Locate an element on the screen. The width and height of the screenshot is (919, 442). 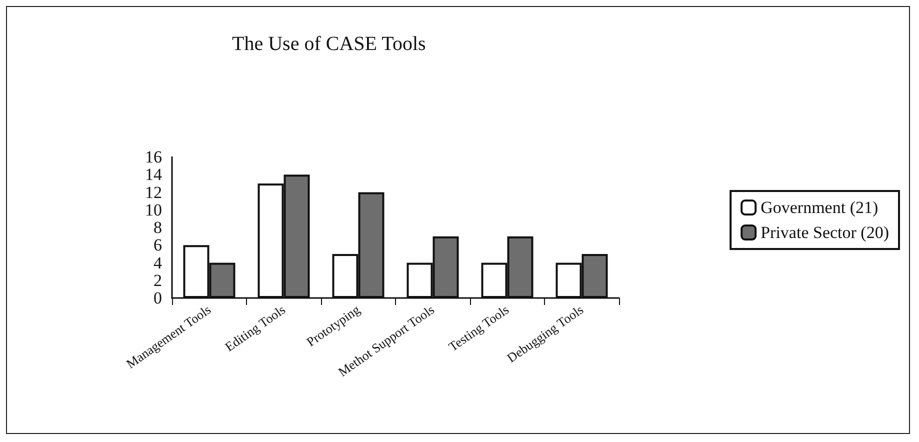
y-tick-label: 2 is located at coordinates (158, 280).